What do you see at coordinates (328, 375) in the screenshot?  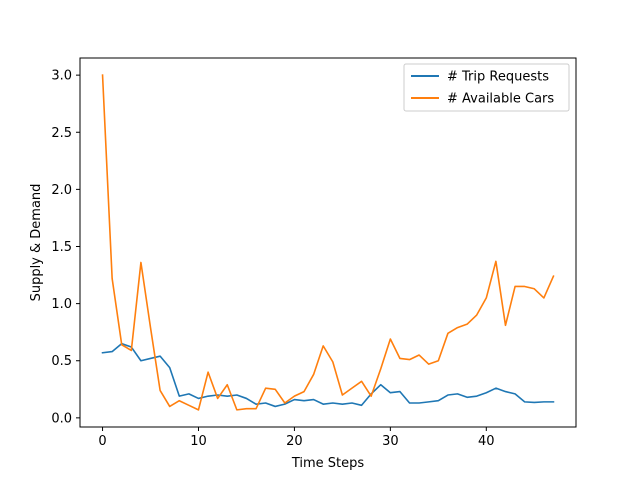 I see `series-line-trip-requests` at bounding box center [328, 375].